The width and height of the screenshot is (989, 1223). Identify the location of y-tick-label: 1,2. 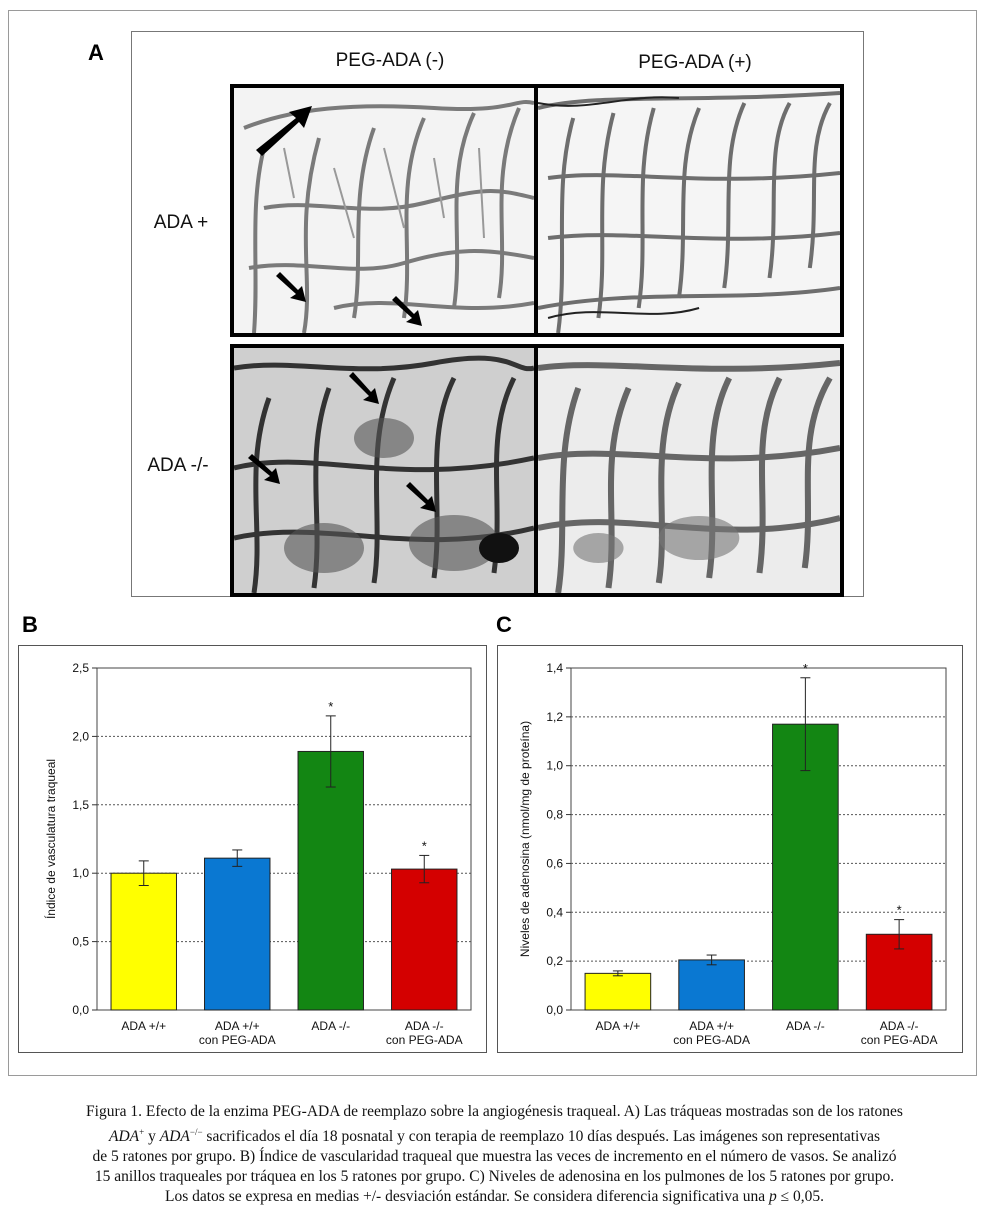
(554, 717).